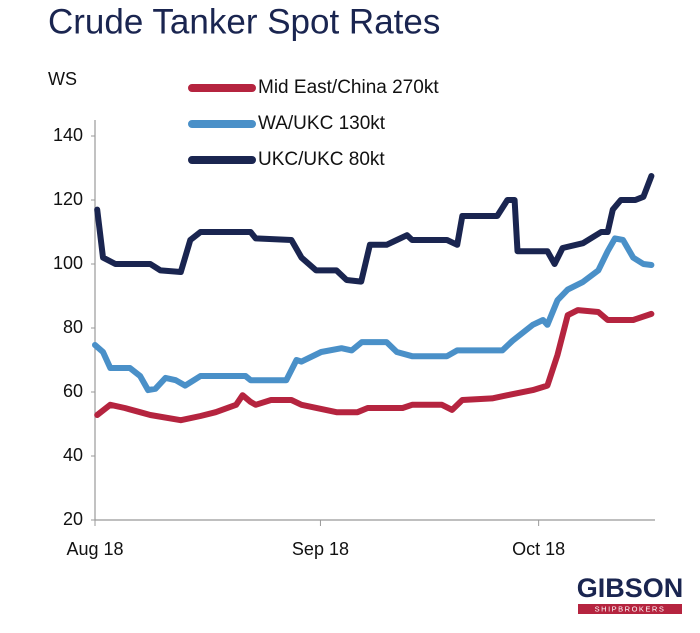  Describe the element at coordinates (68, 135) in the screenshot. I see `y-tick-label: 140` at that location.